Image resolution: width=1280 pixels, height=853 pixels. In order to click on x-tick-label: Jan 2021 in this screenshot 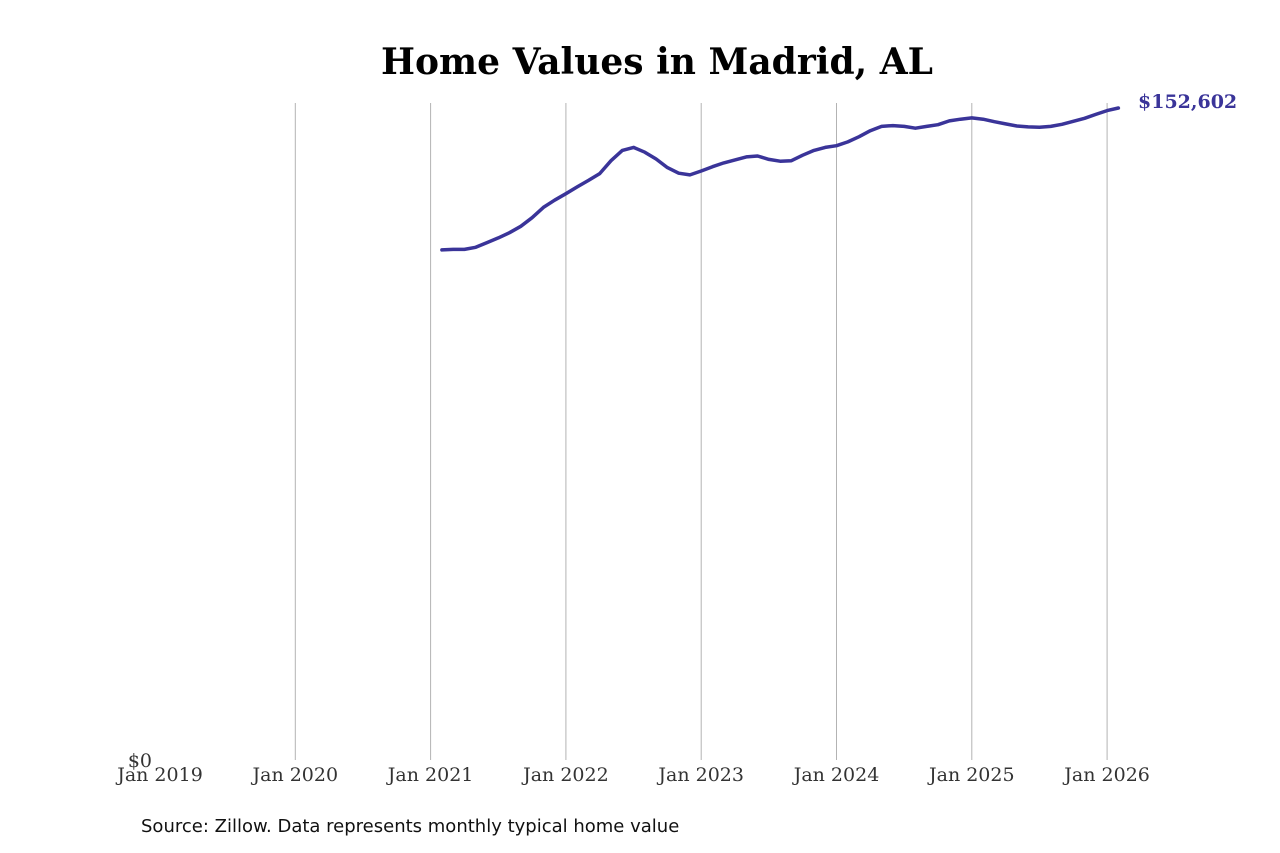, I will do `click(430, 775)`.